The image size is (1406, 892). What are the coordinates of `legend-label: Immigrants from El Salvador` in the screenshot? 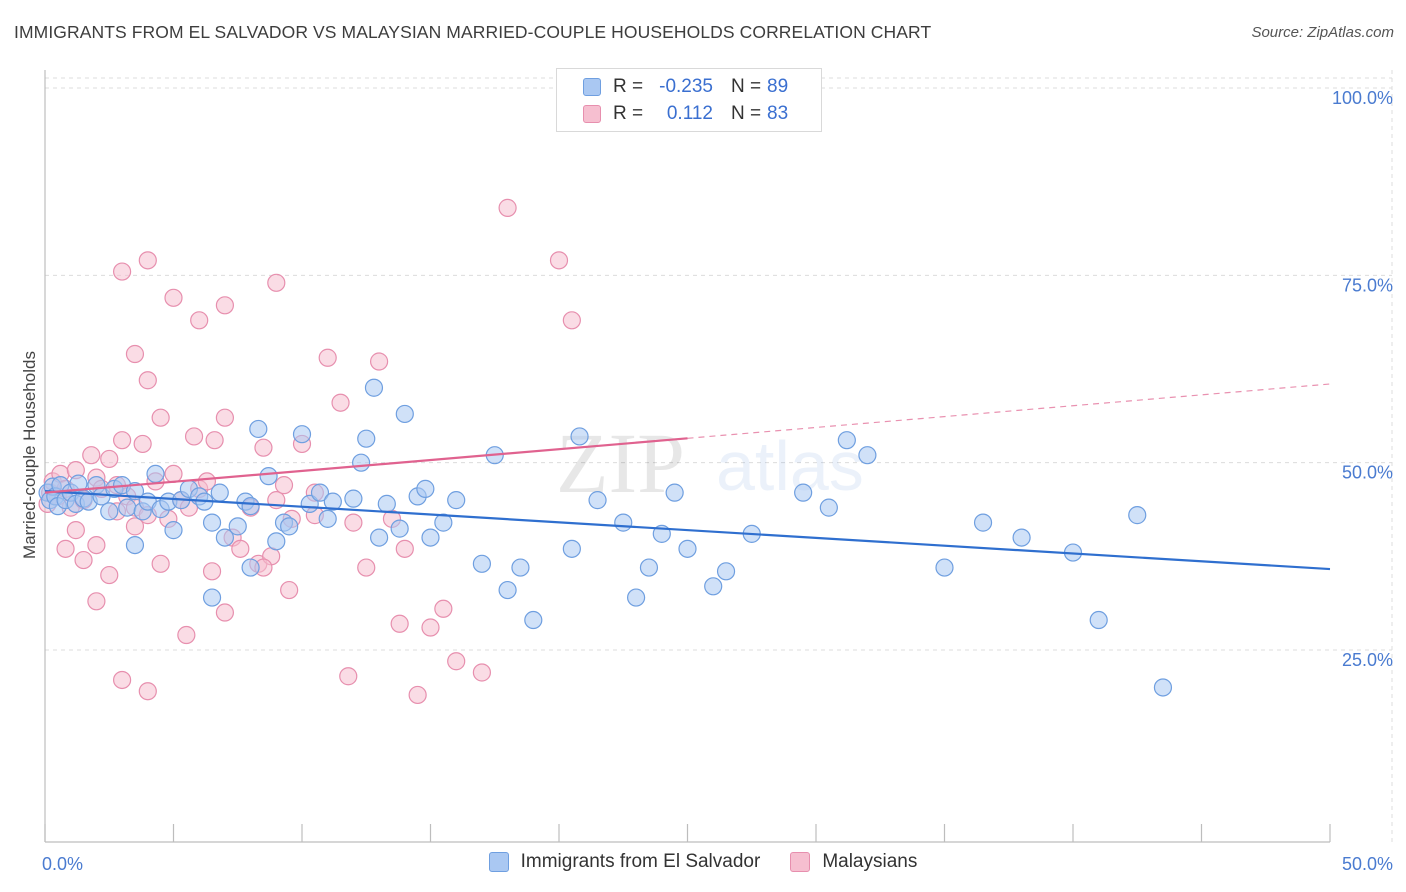 It's located at (640, 861).